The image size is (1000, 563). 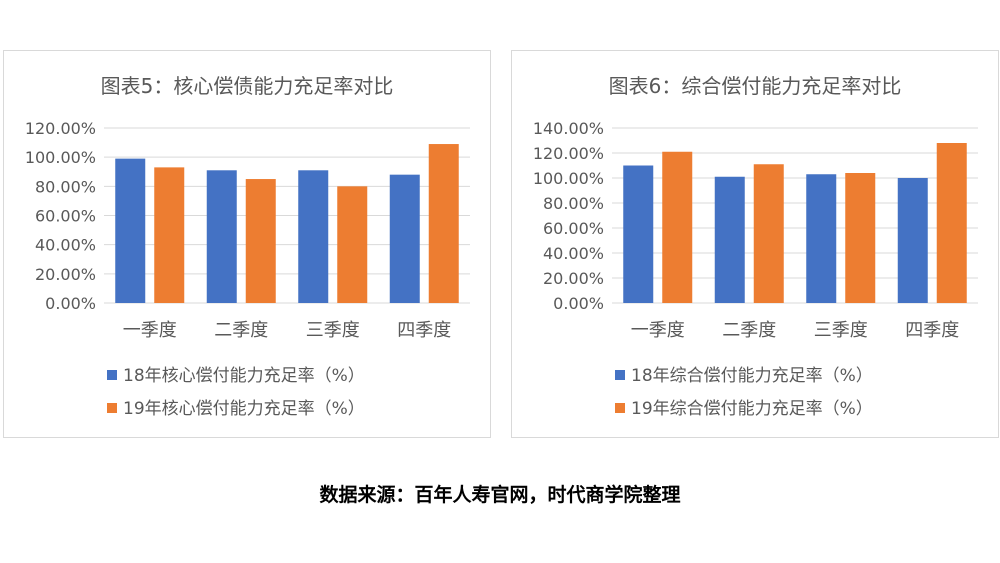 I want to click on legend-label: 19年综合偿付能力充足率（%）, so click(x=752, y=409).